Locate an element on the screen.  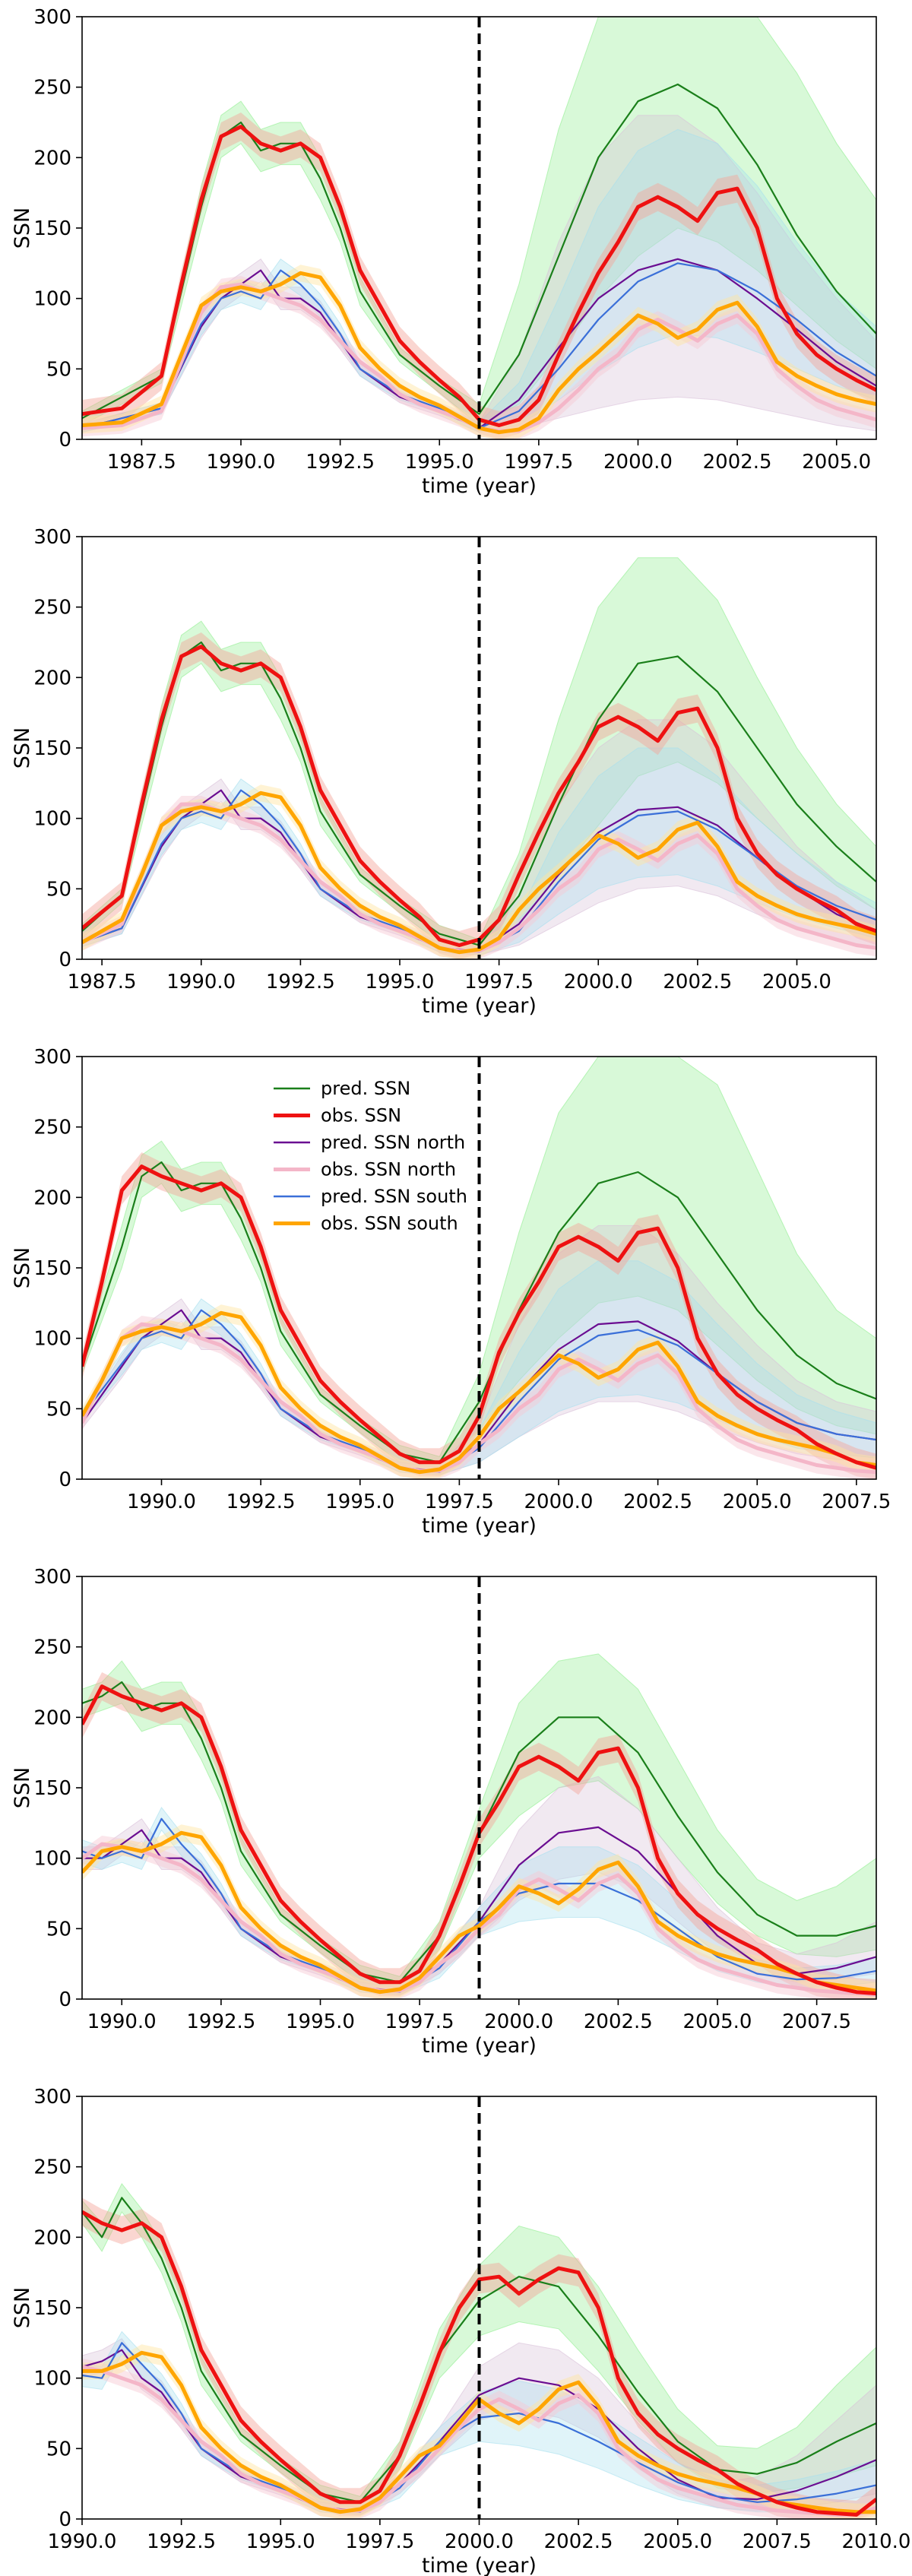
pred-ssn-line is located at coordinates (479, 251).